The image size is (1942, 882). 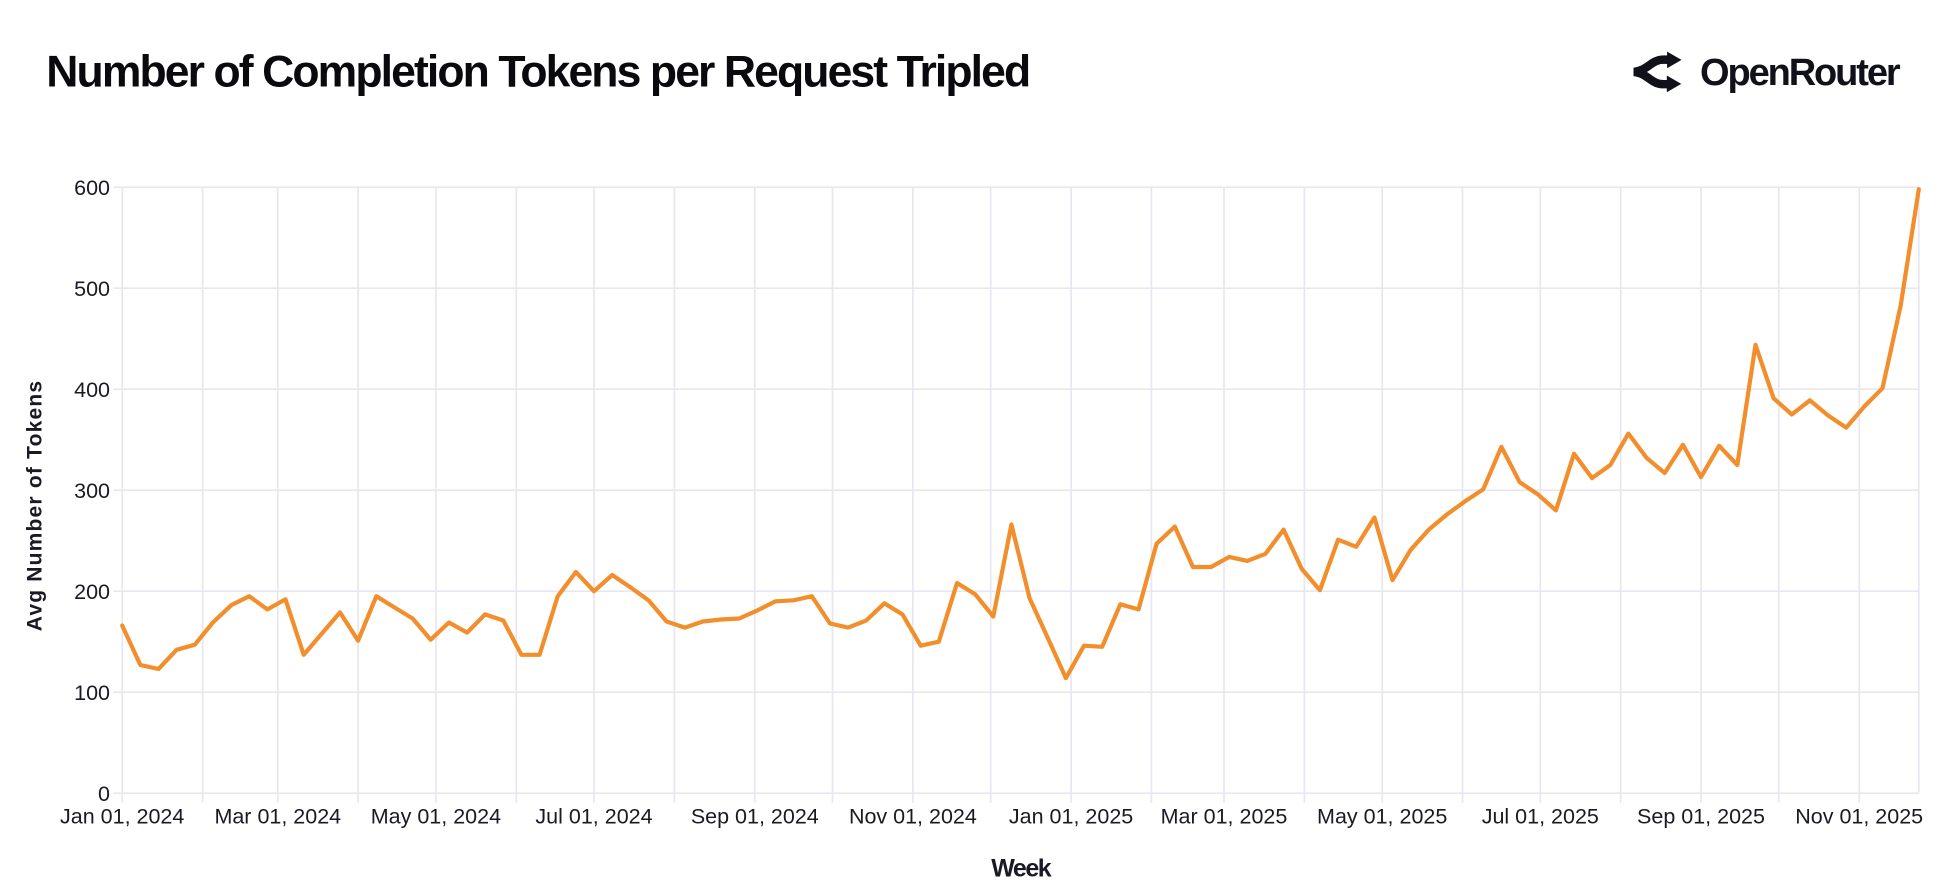 I want to click on svg-text: 200, so click(x=92, y=592).